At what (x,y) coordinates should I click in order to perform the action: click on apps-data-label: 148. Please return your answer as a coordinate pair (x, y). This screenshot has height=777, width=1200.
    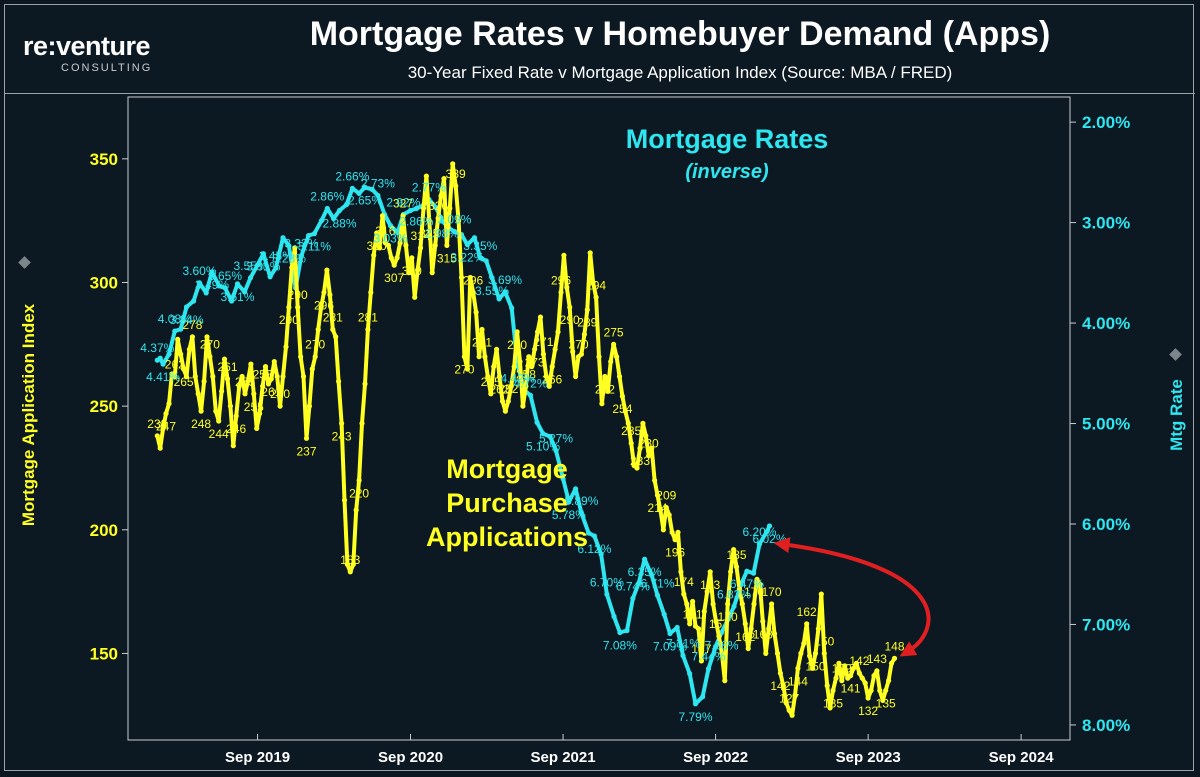
    Looking at the image, I should click on (894, 646).